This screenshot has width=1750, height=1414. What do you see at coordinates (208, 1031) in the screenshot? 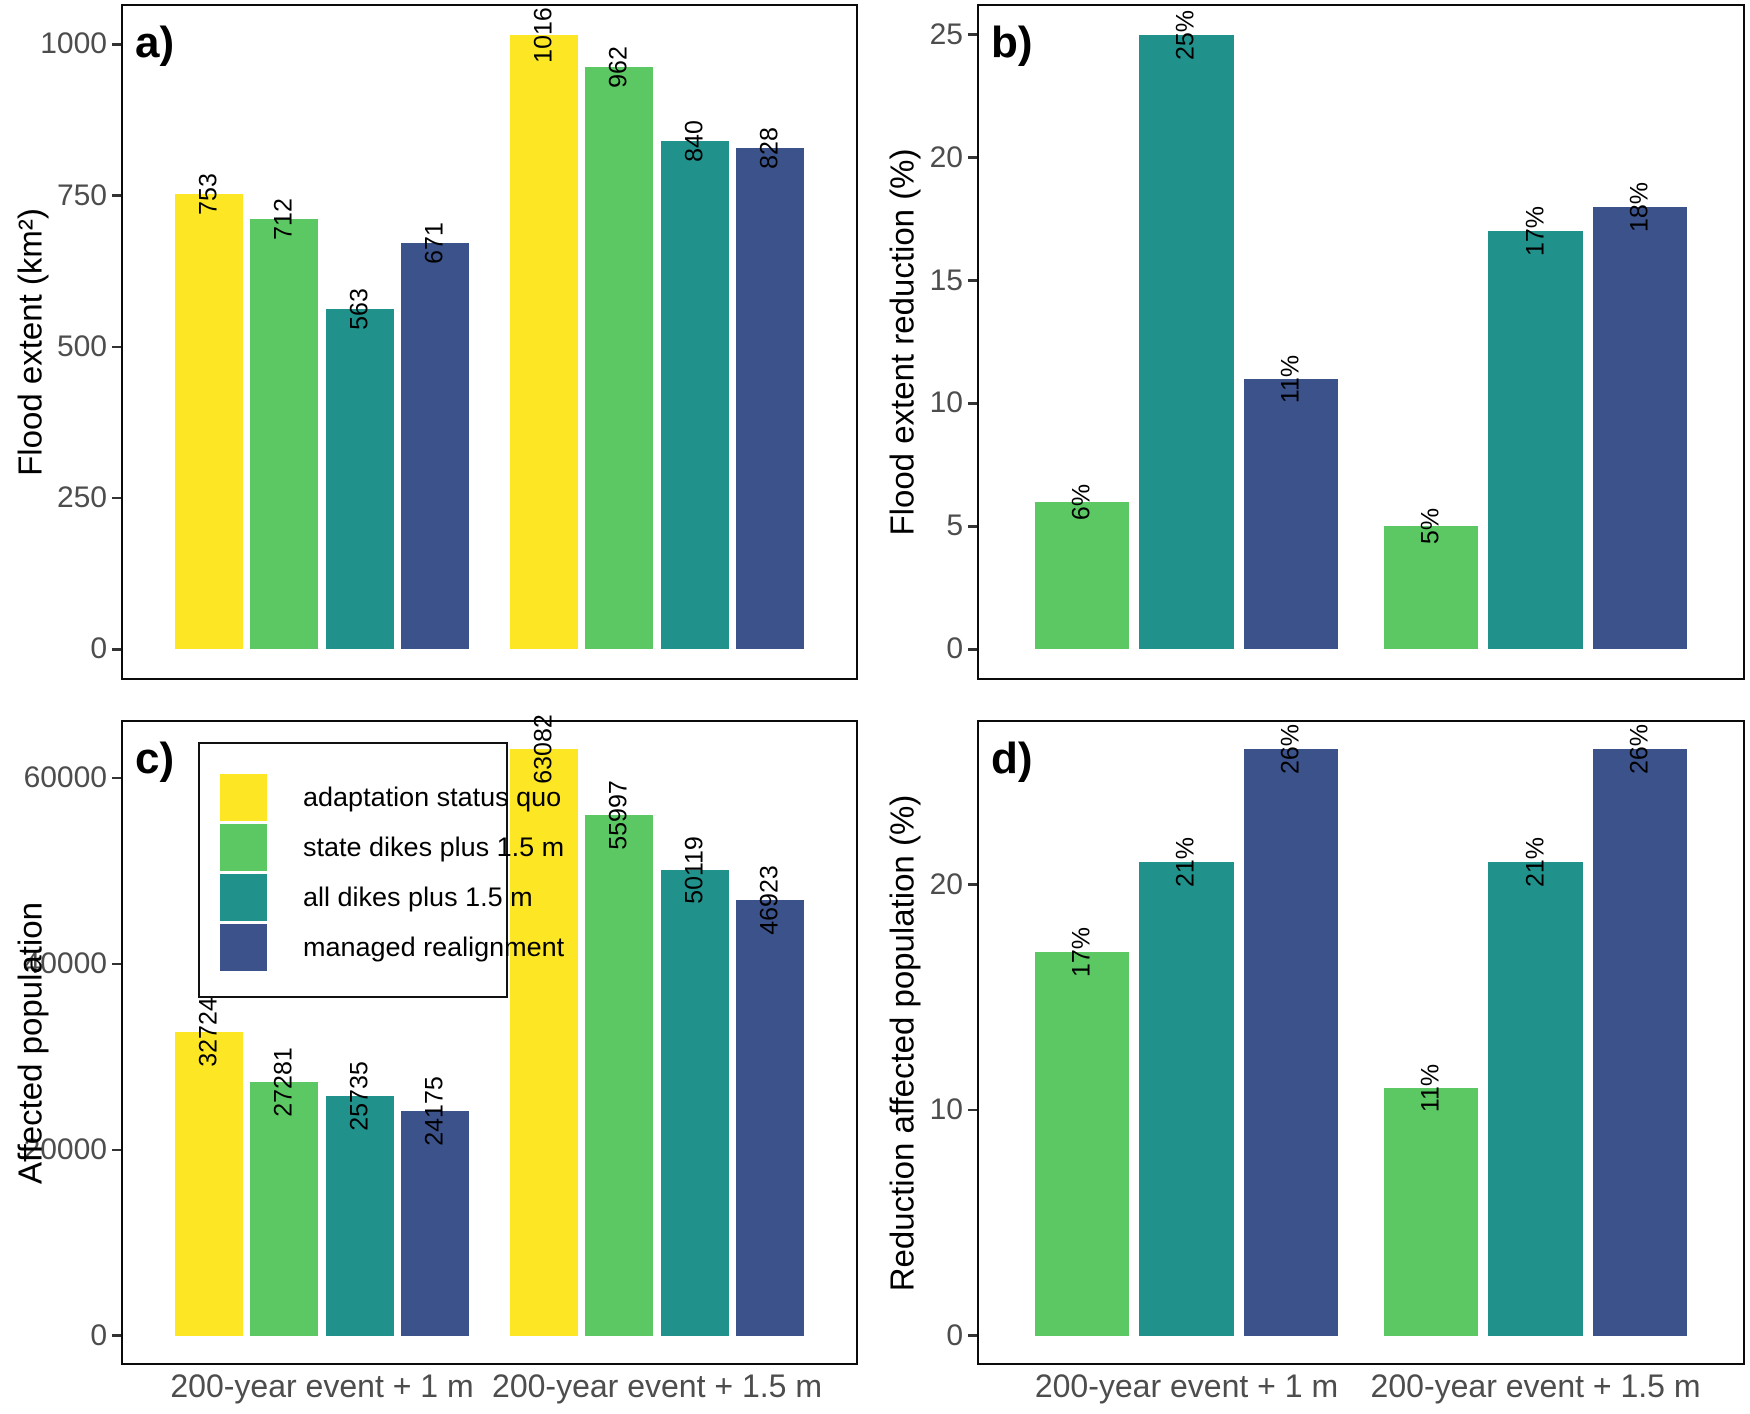
I see `bar-value-label: 32724` at bounding box center [208, 1031].